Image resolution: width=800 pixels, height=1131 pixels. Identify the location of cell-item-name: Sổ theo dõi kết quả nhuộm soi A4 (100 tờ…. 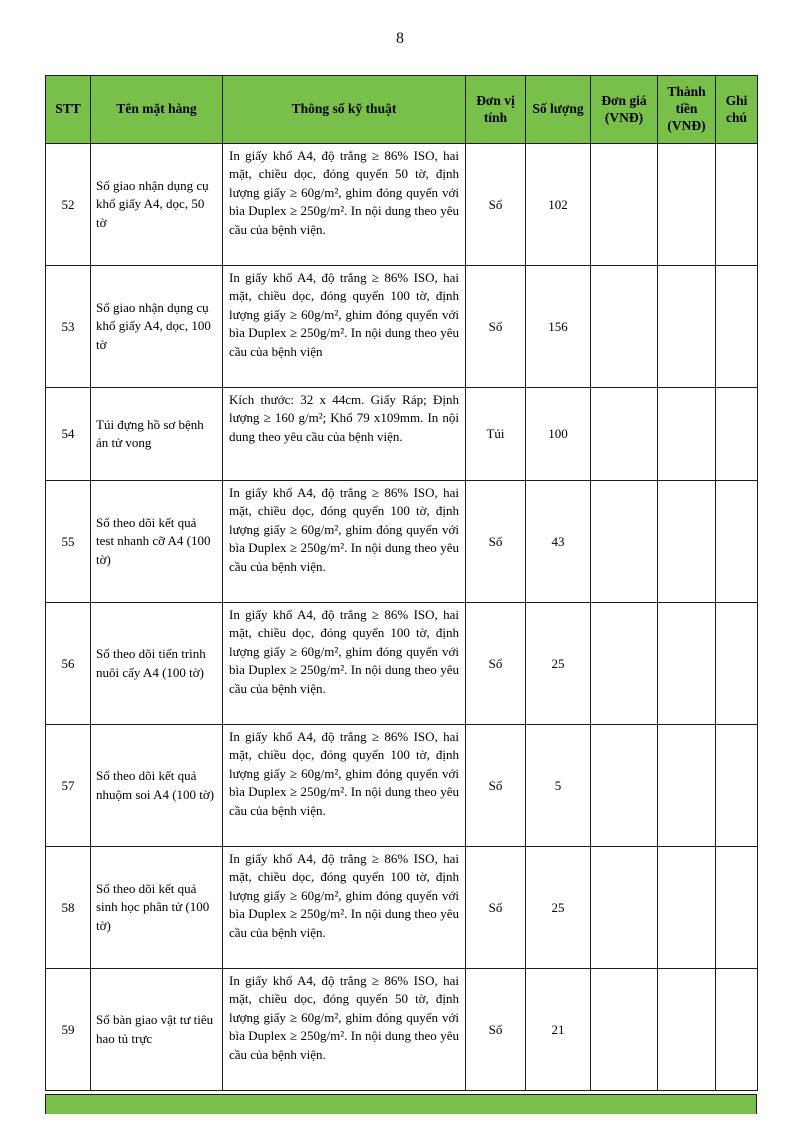
(156, 785).